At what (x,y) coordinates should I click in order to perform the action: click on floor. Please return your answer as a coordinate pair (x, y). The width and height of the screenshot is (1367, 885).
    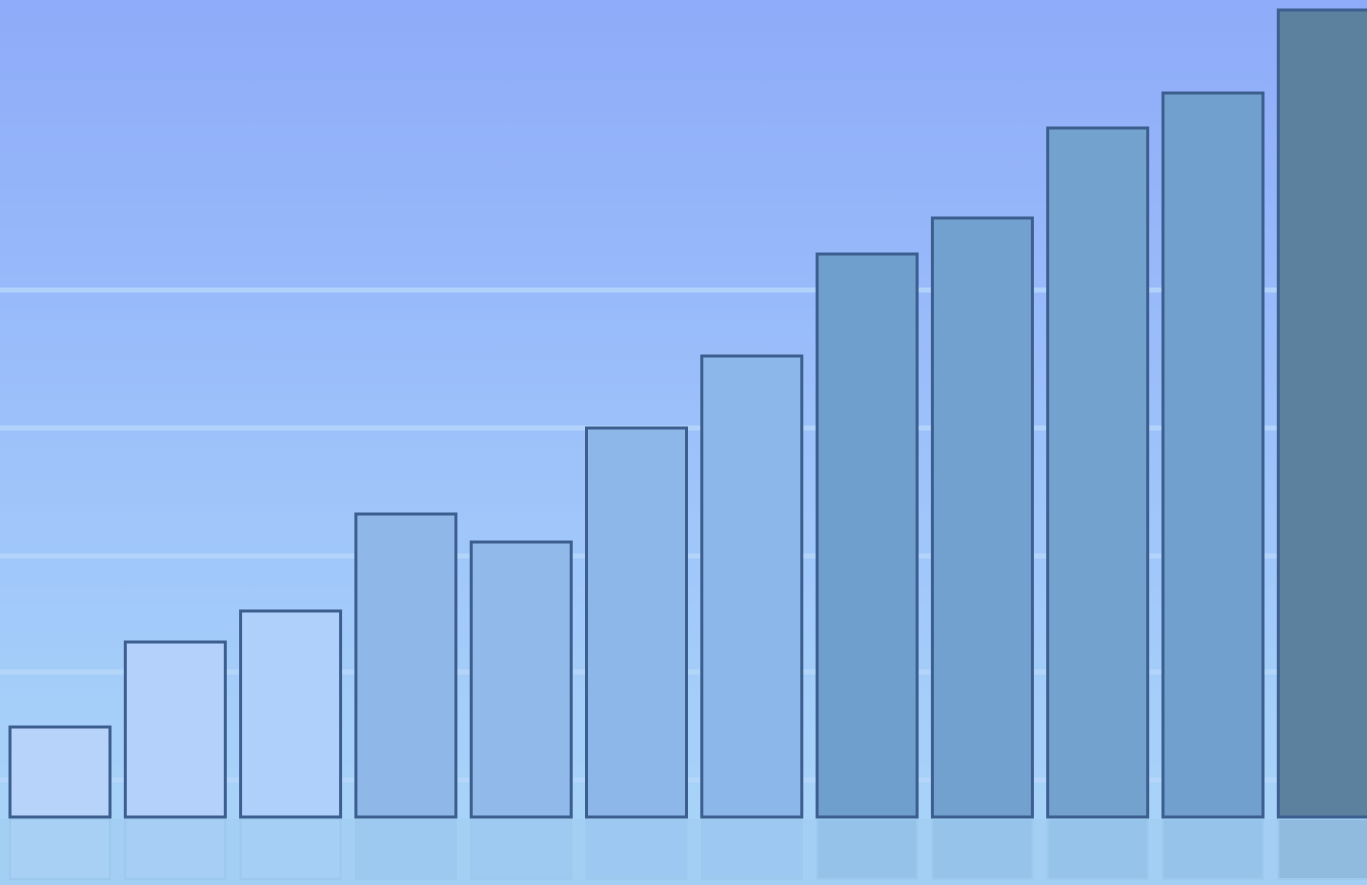
    Looking at the image, I should click on (683, 852).